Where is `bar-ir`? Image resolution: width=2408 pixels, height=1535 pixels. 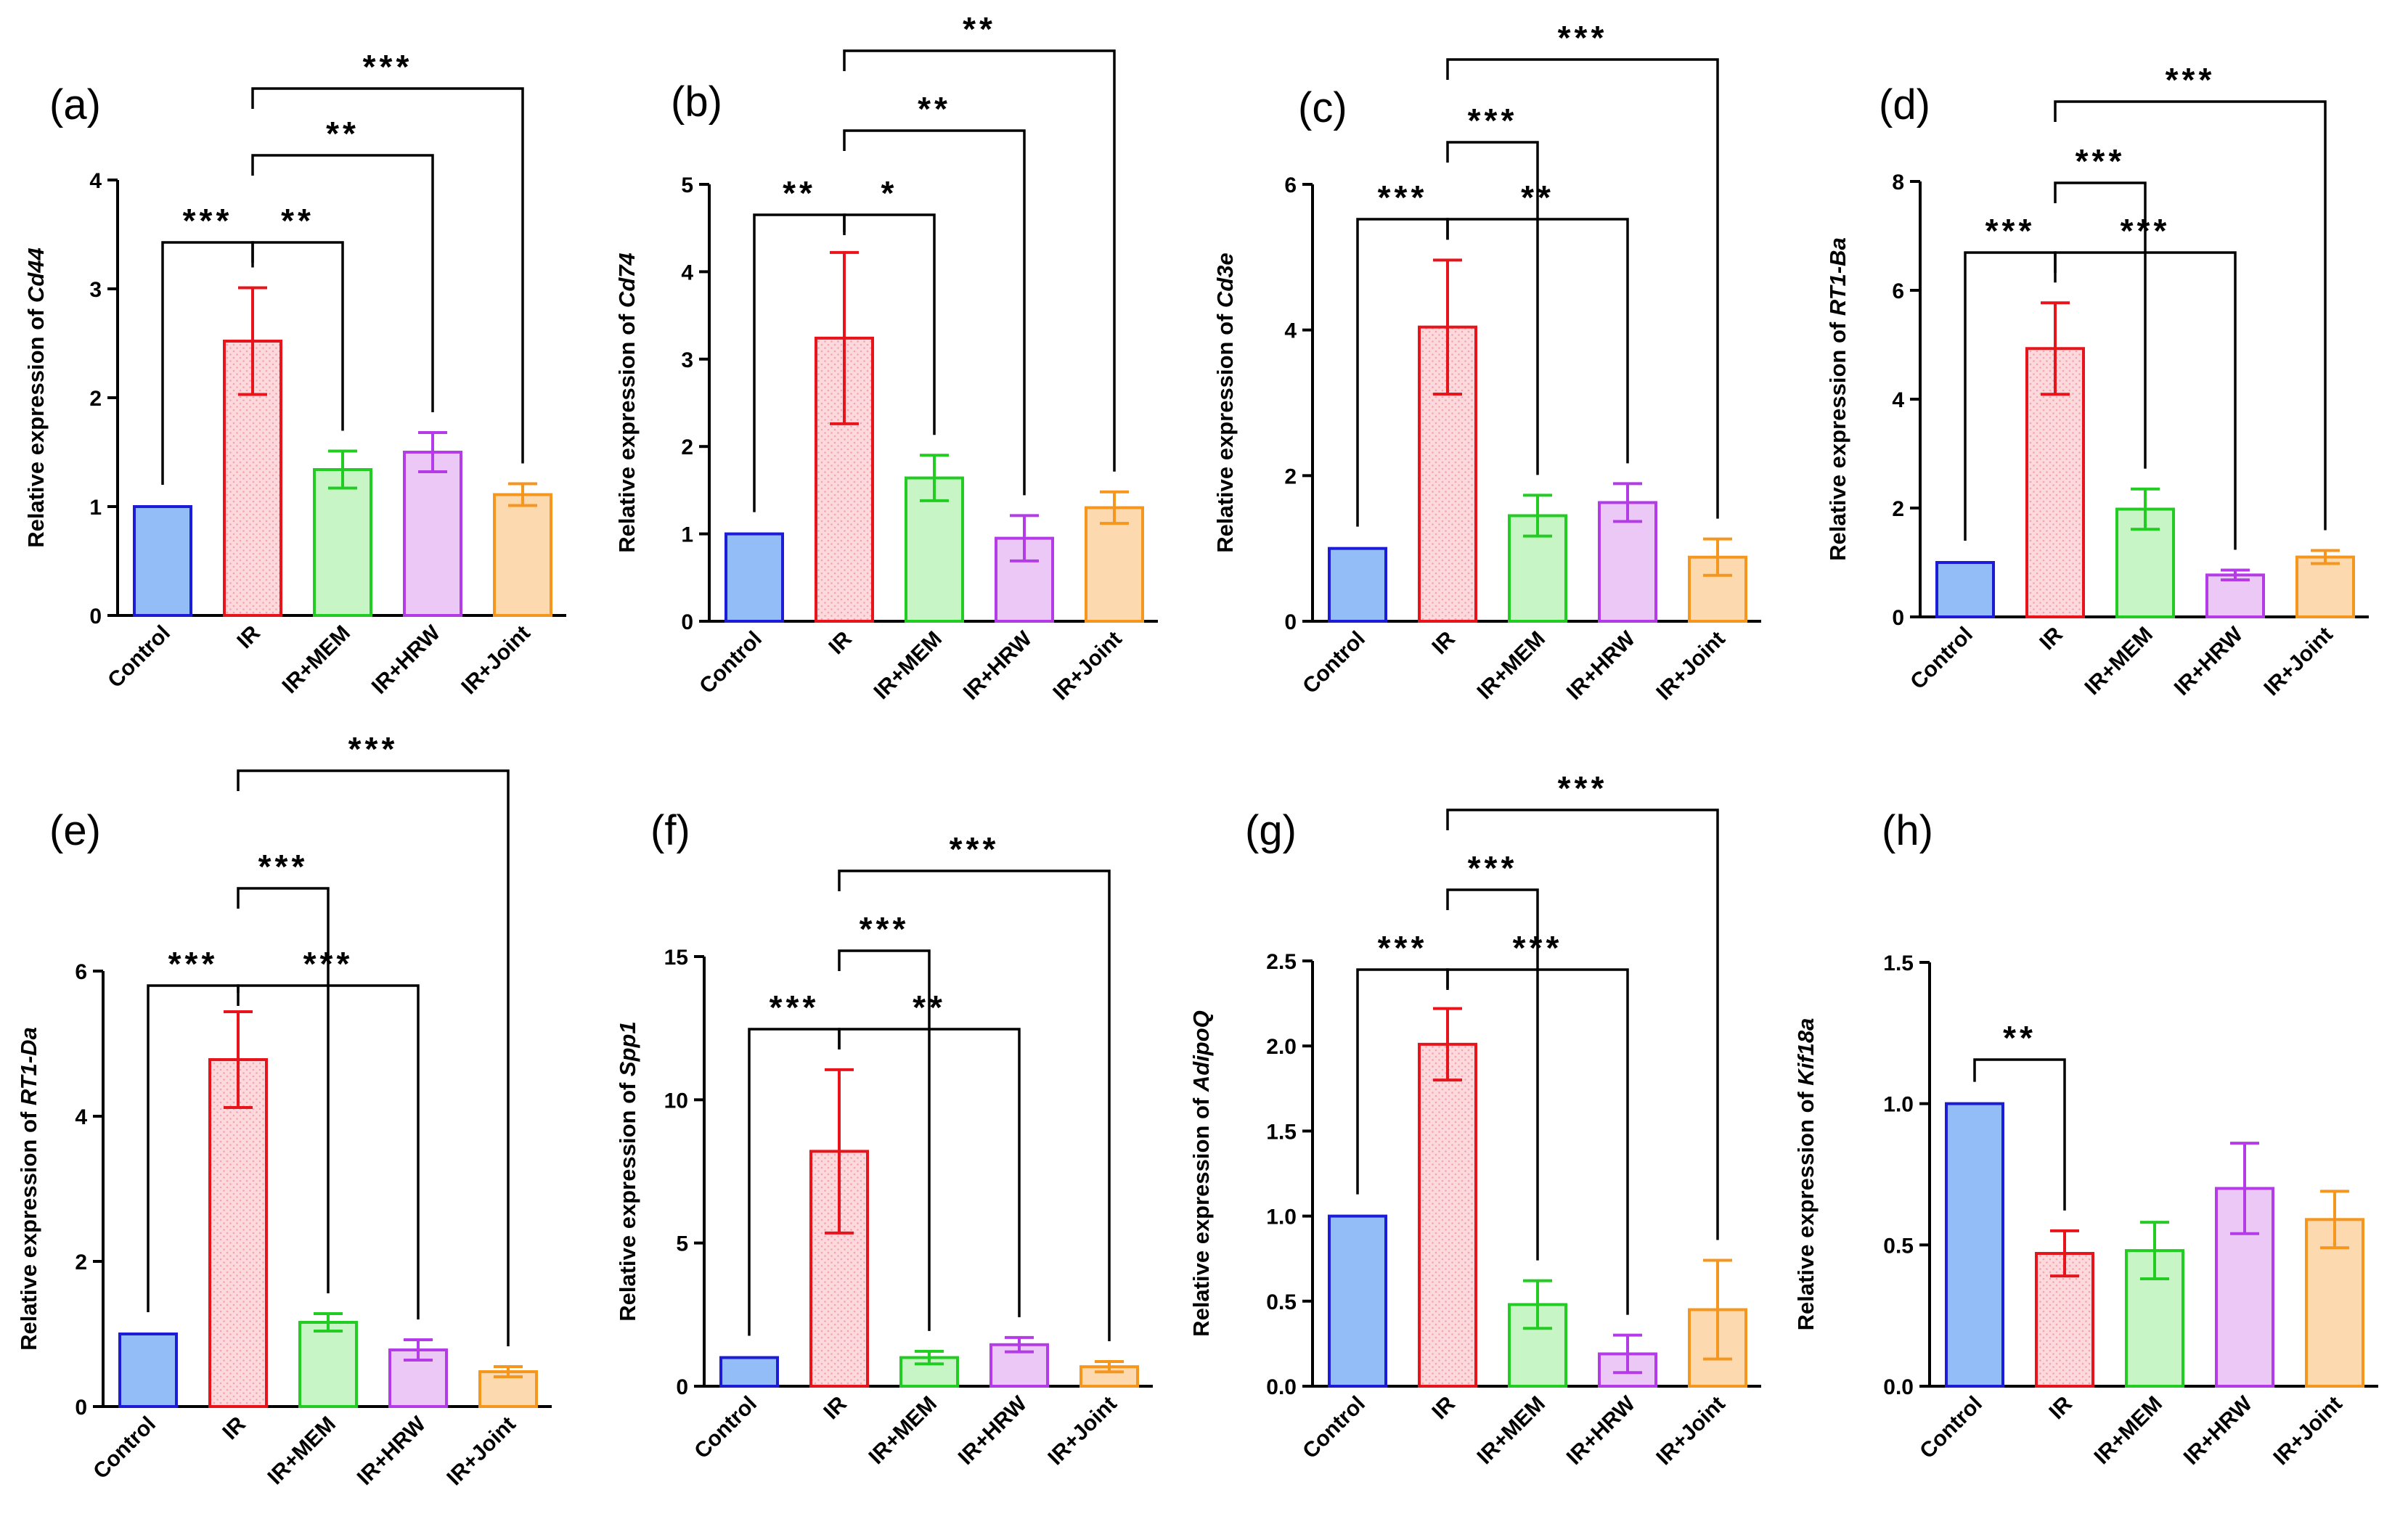 bar-ir is located at coordinates (1447, 1215).